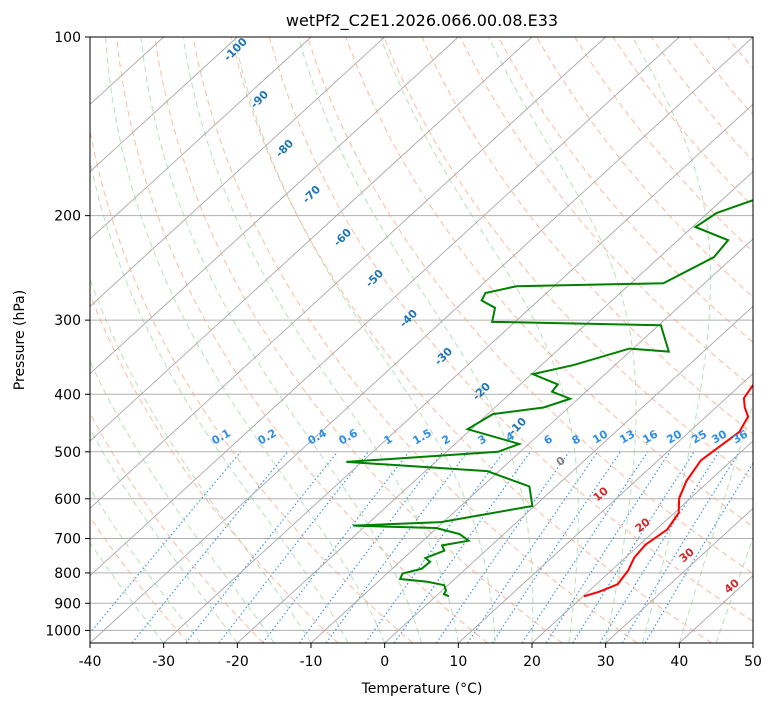 This screenshot has height=708, width=775. I want to click on y-tick-label: 900, so click(67, 604).